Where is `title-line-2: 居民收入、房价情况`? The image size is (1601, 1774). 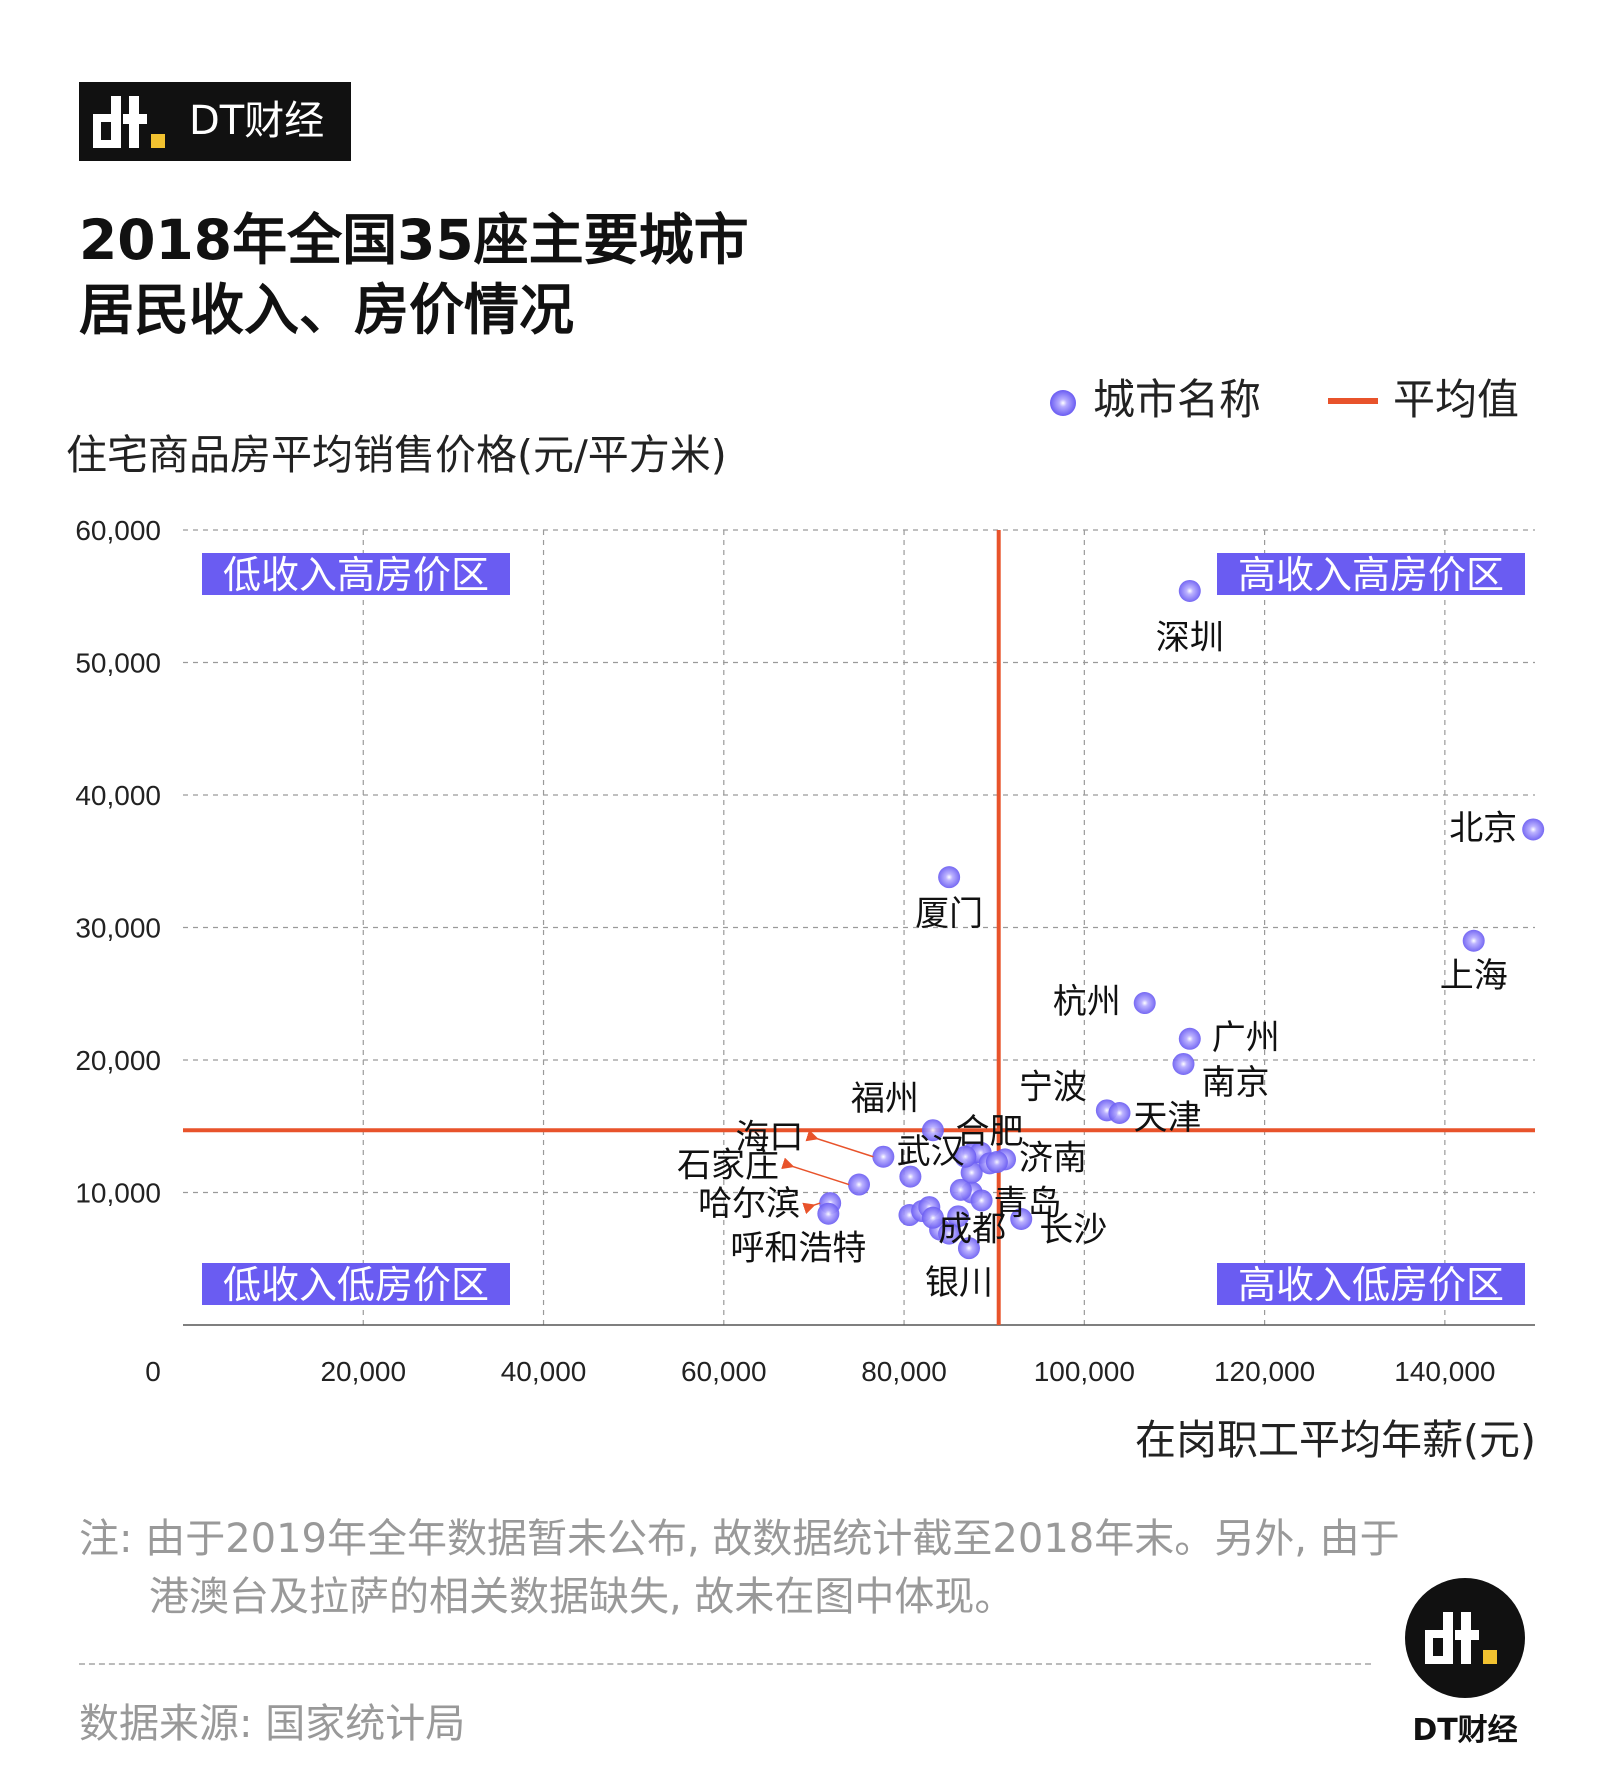
title-line-2: 居民收入、房价情况 is located at coordinates (327, 310).